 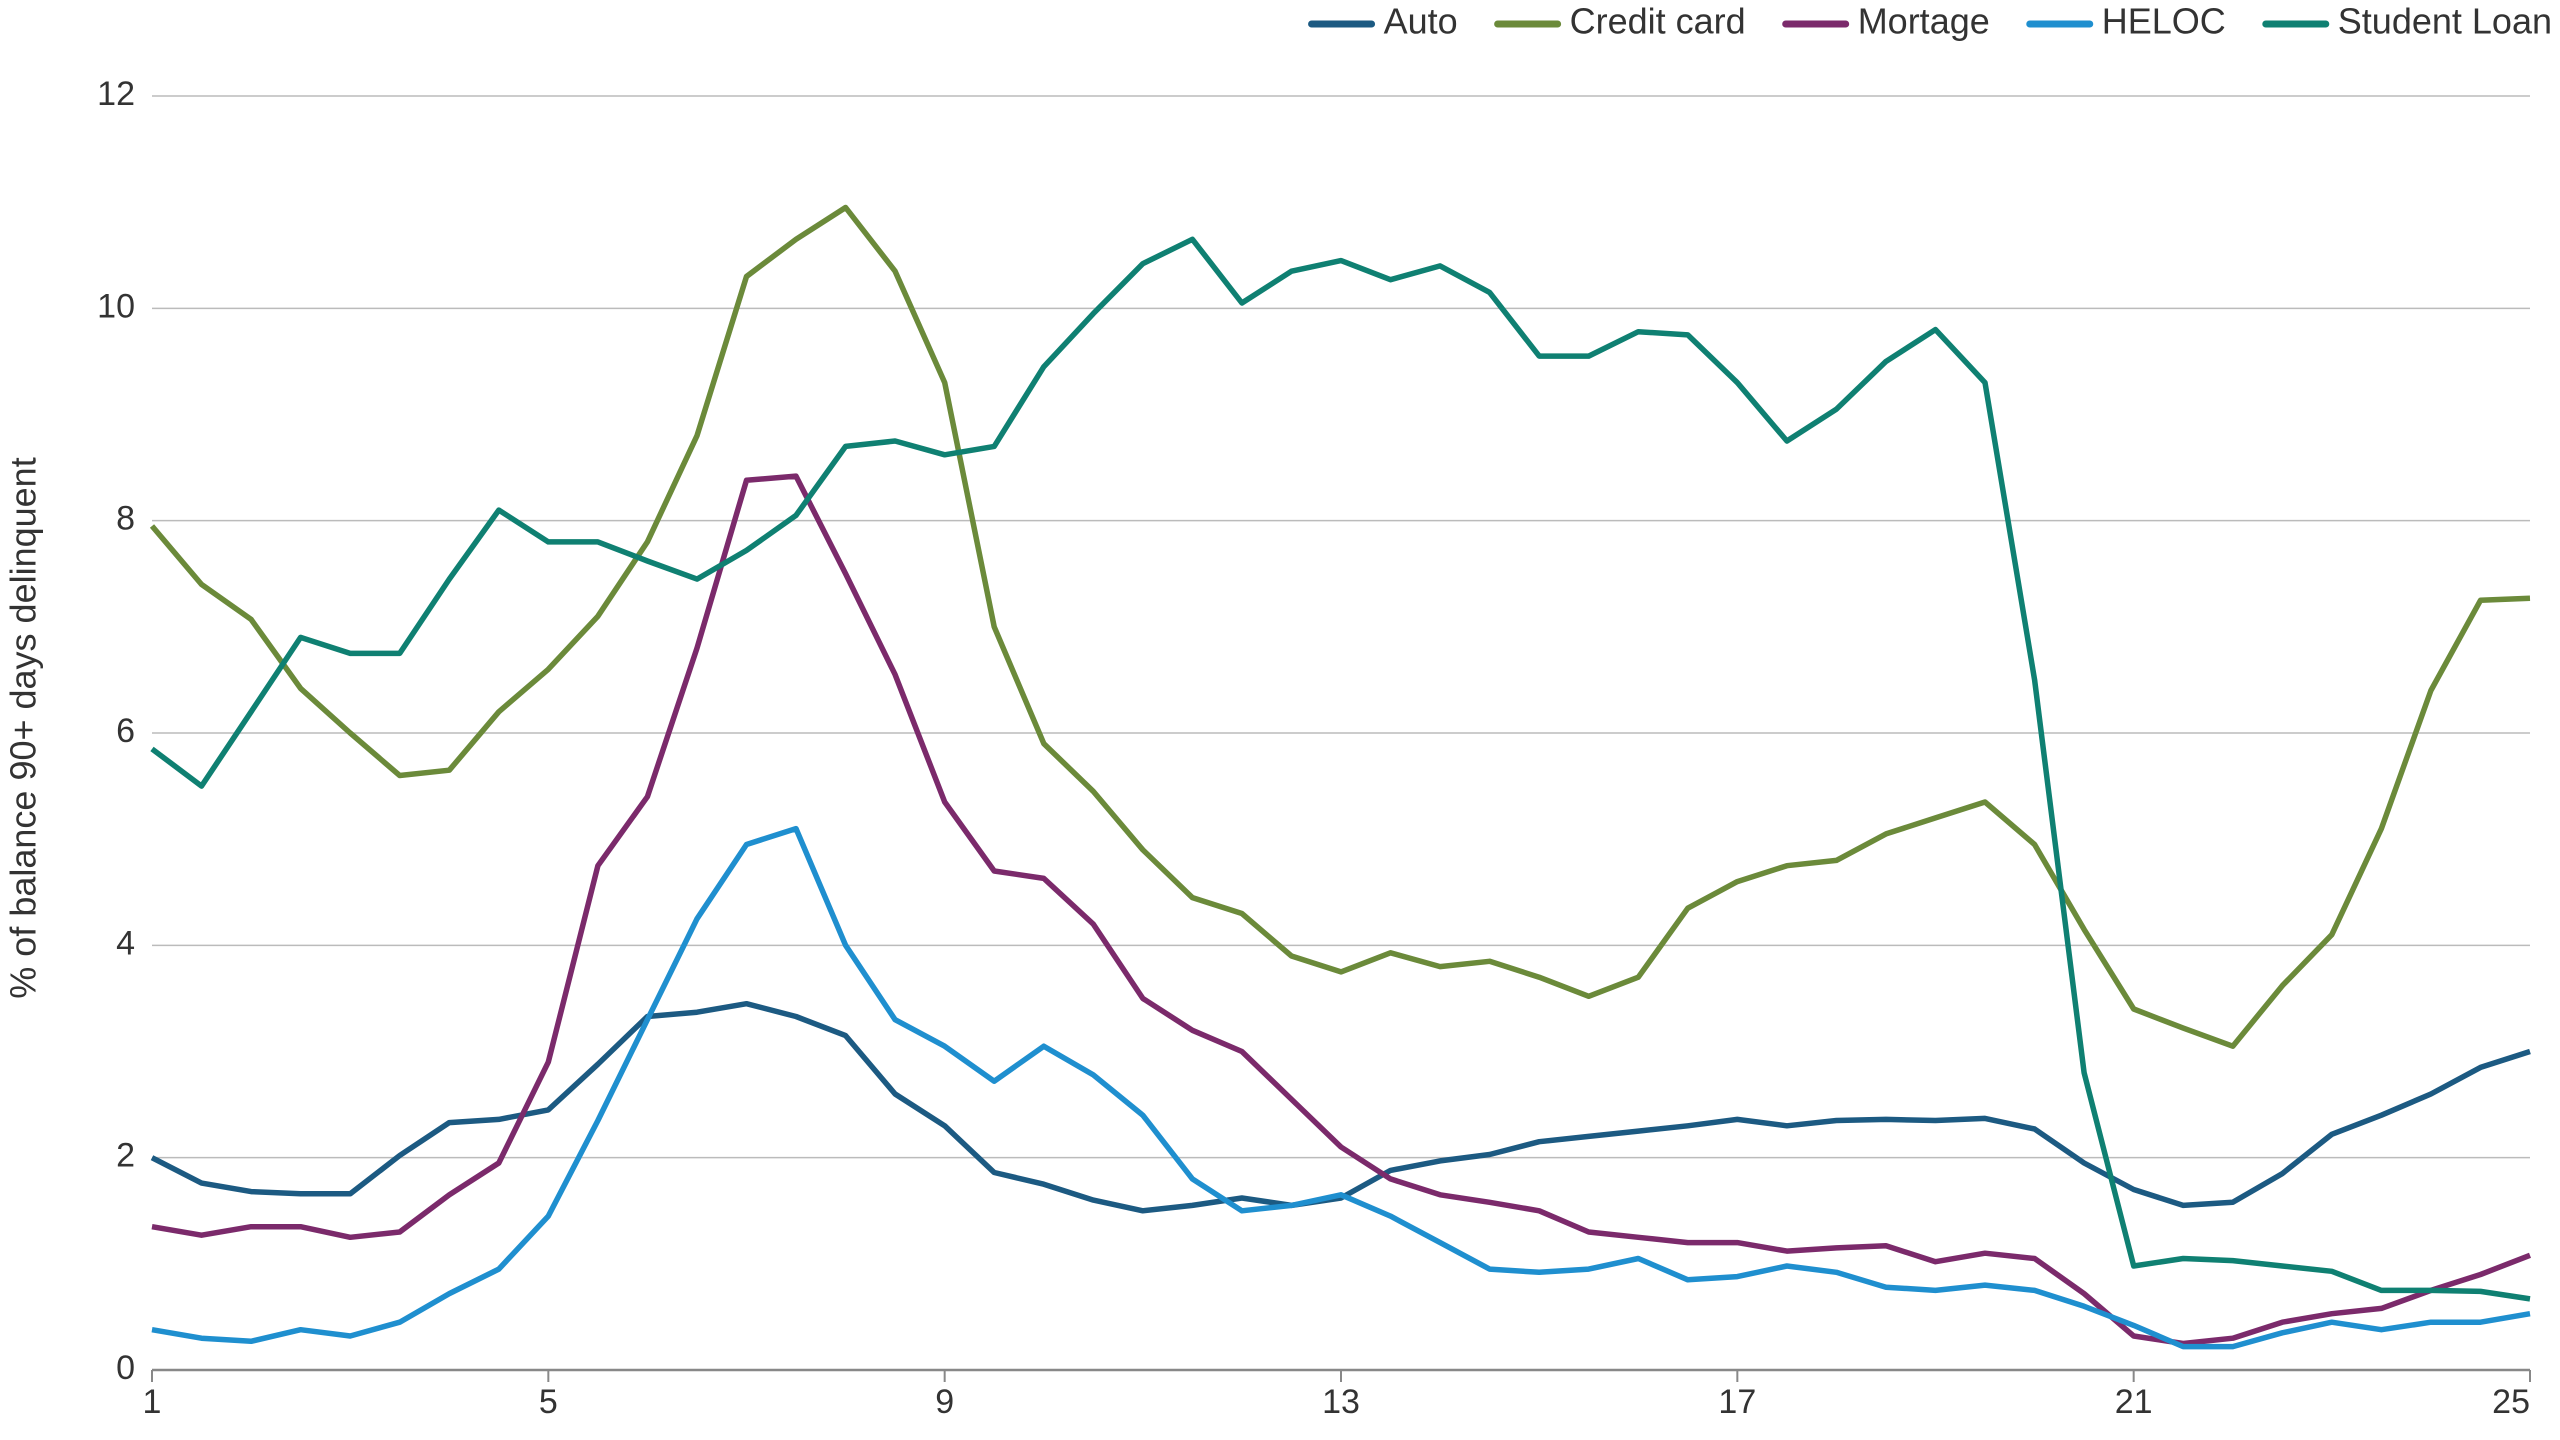 What do you see at coordinates (116, 306) in the screenshot?
I see `y-tick-label: 10` at bounding box center [116, 306].